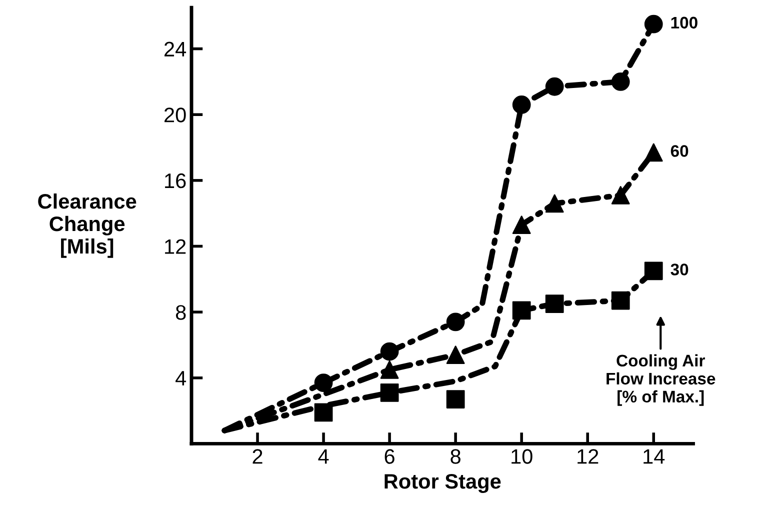 This screenshot has width=766, height=510. I want to click on series-label: 60, so click(679, 151).